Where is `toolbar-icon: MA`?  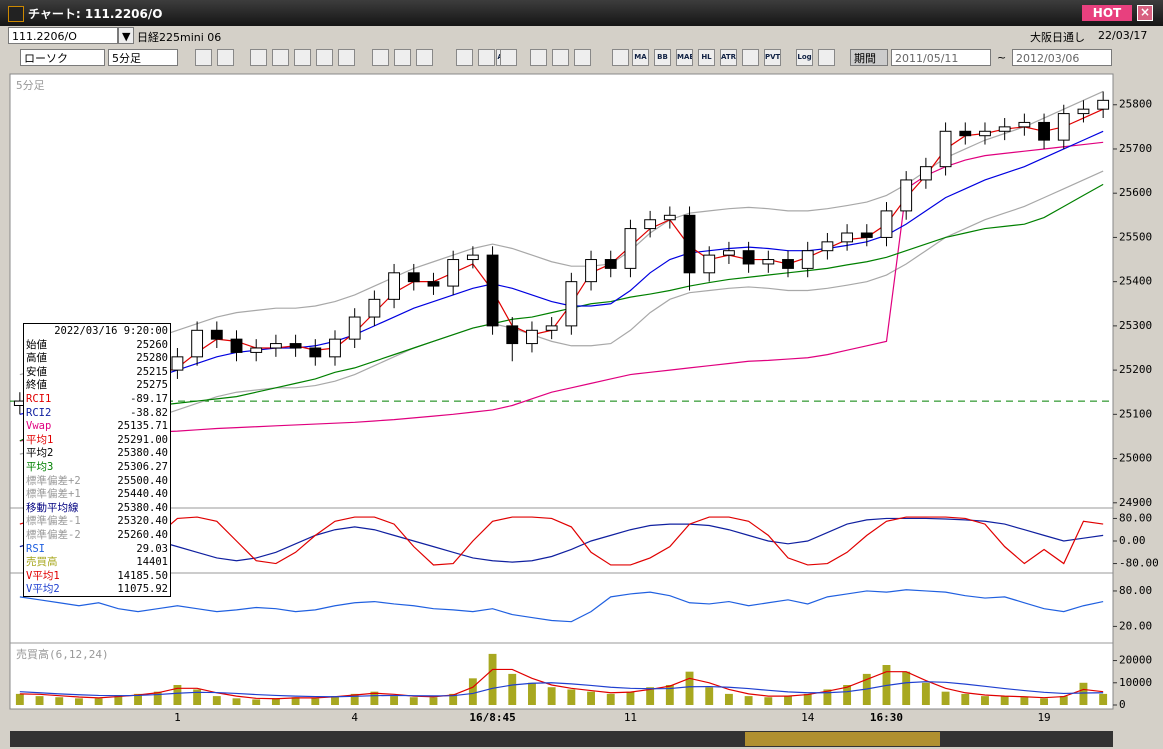
toolbar-icon: MA is located at coordinates (640, 57).